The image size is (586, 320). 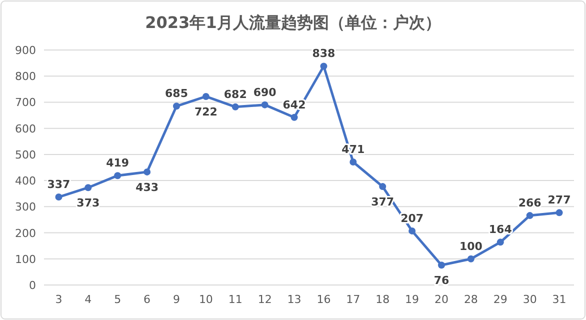 What do you see at coordinates (559, 299) in the screenshot?
I see `x-tick-label: 31` at bounding box center [559, 299].